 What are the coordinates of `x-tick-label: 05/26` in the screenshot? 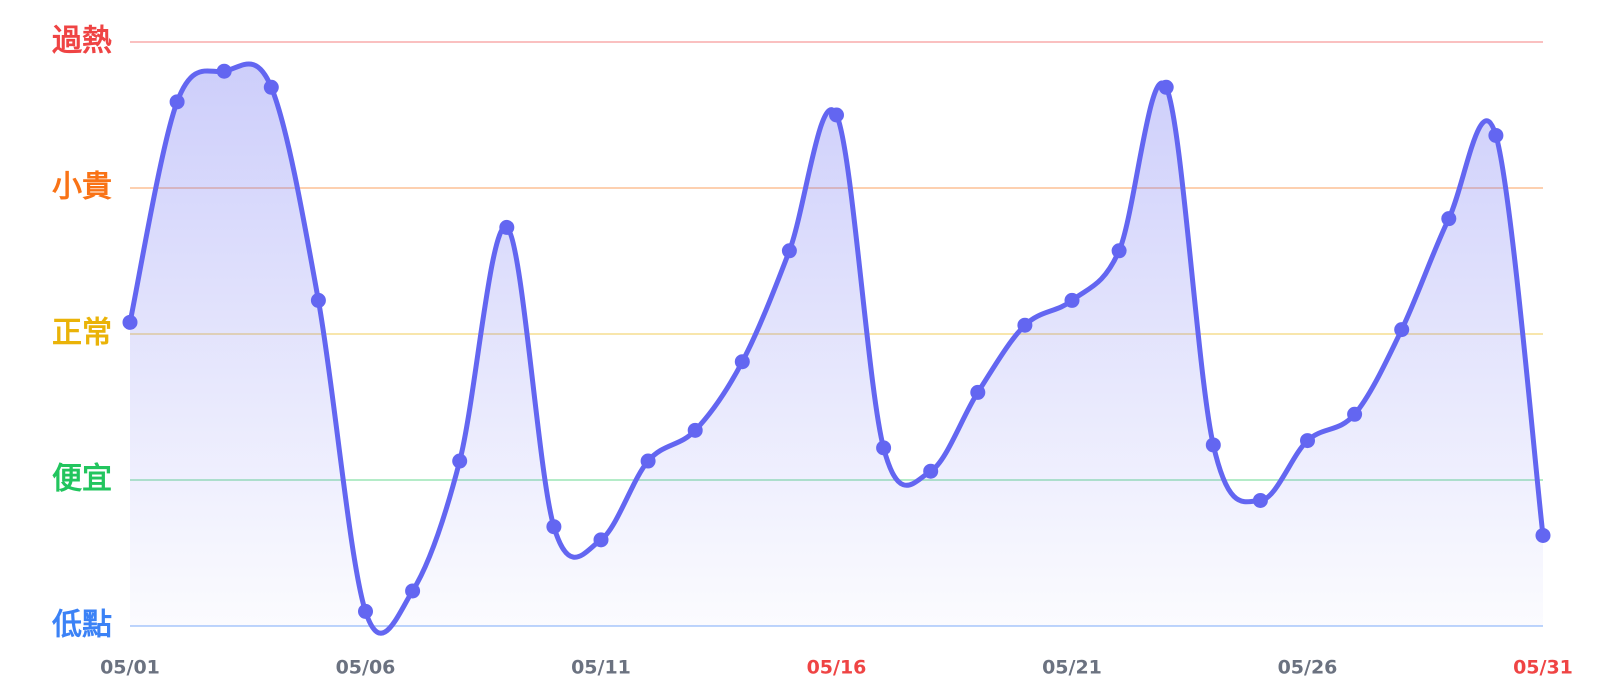 It's located at (1308, 668).